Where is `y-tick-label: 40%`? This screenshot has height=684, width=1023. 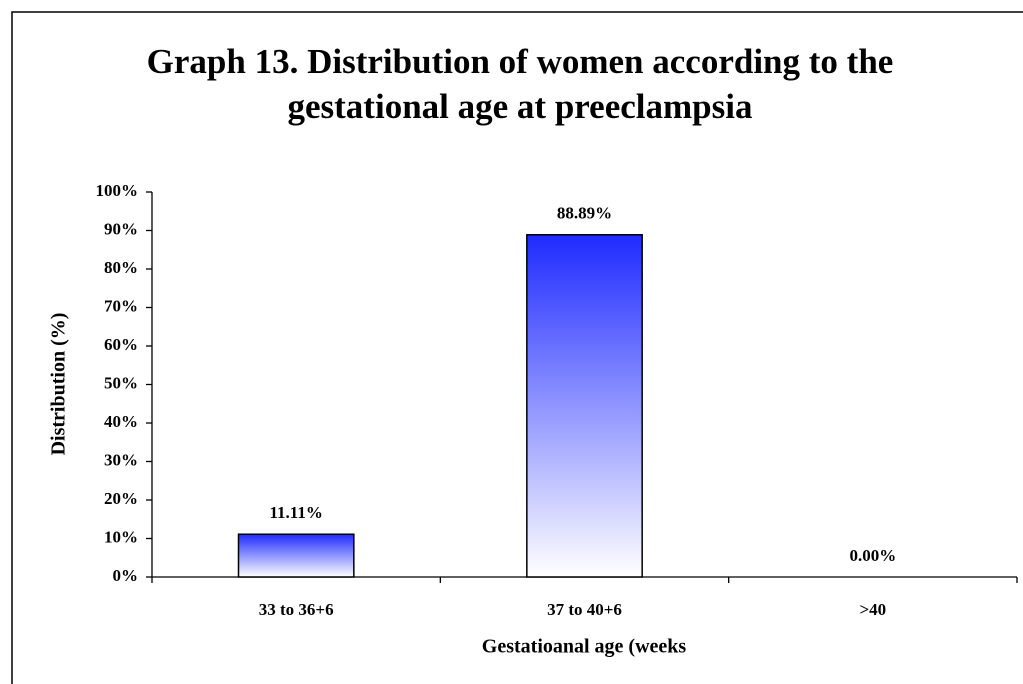 y-tick-label: 40% is located at coordinates (121, 421).